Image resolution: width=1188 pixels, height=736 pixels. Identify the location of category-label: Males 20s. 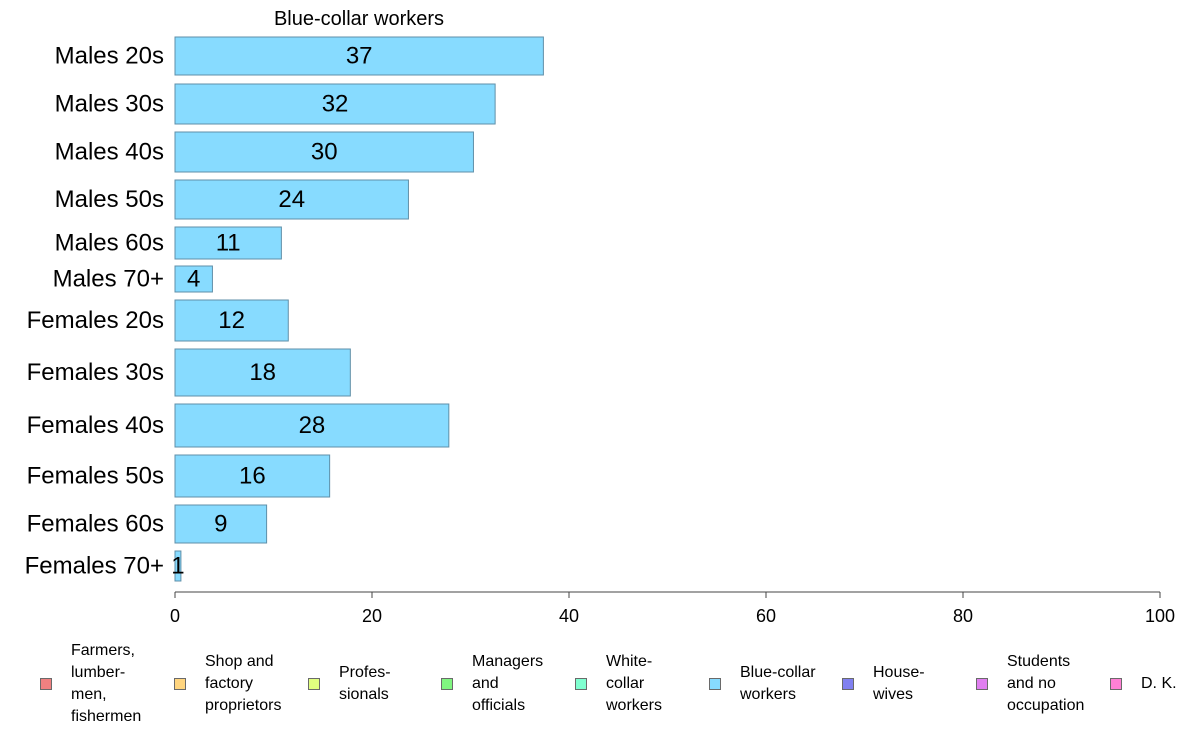
(109, 56).